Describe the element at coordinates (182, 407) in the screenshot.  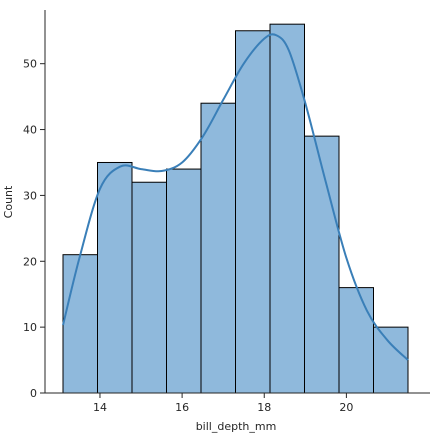
I see `x-tick-label: 16` at that location.